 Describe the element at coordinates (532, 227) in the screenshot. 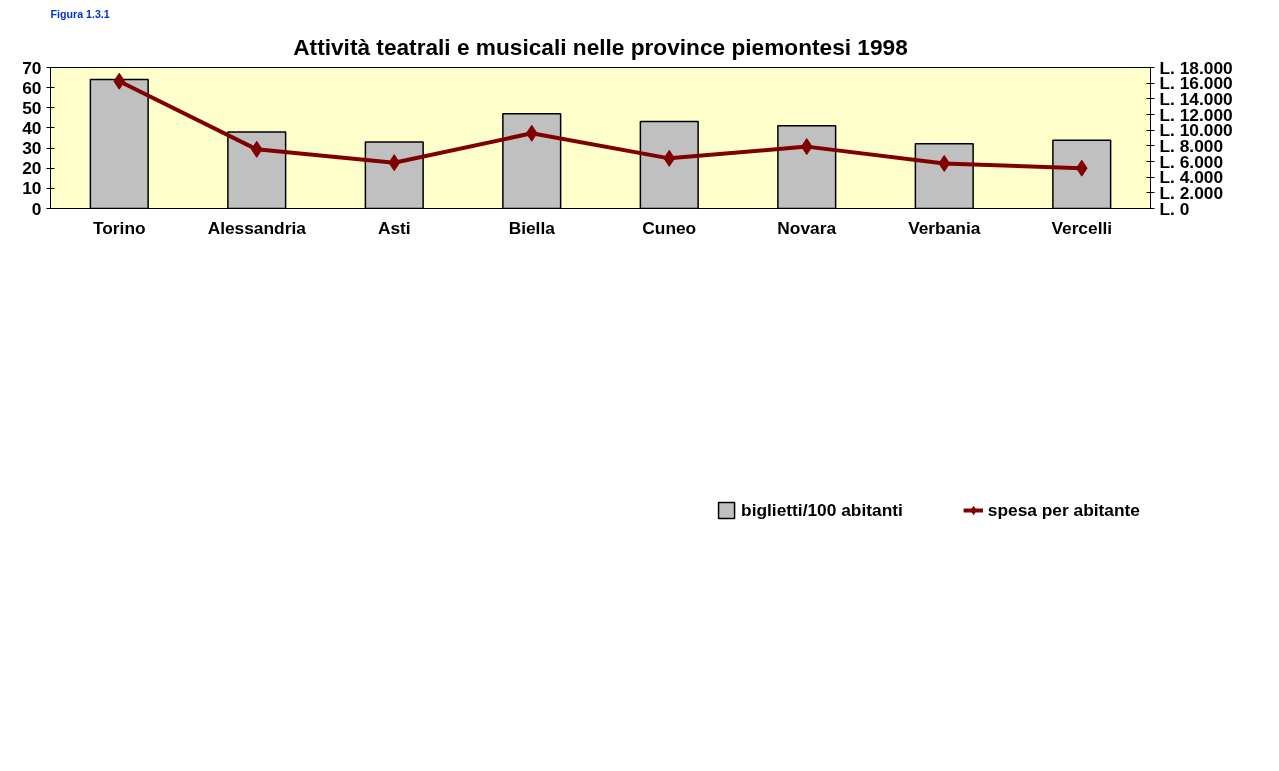

I see `x-tick-label: Biella` at that location.